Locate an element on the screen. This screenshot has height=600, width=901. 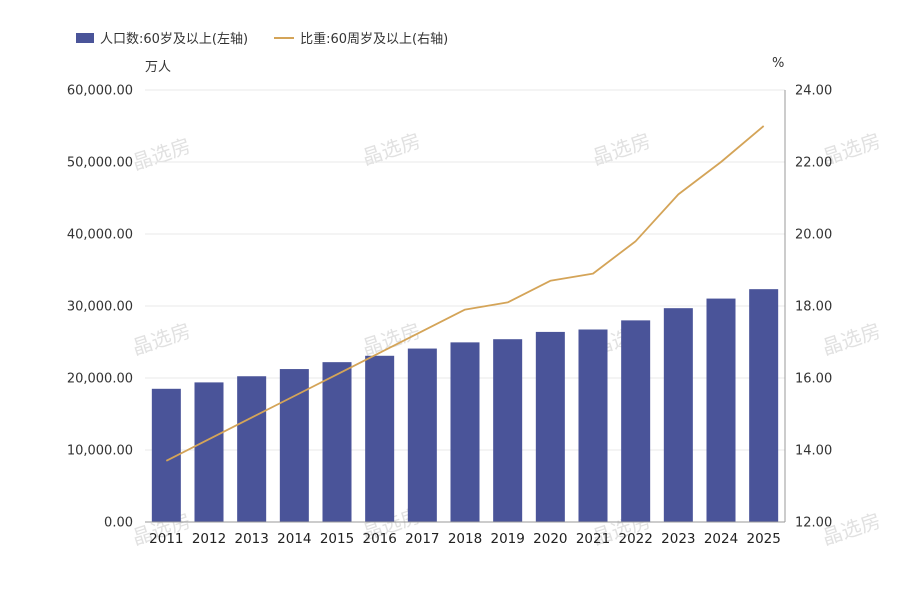
x-axis-tick: 2022 is located at coordinates (635, 539).